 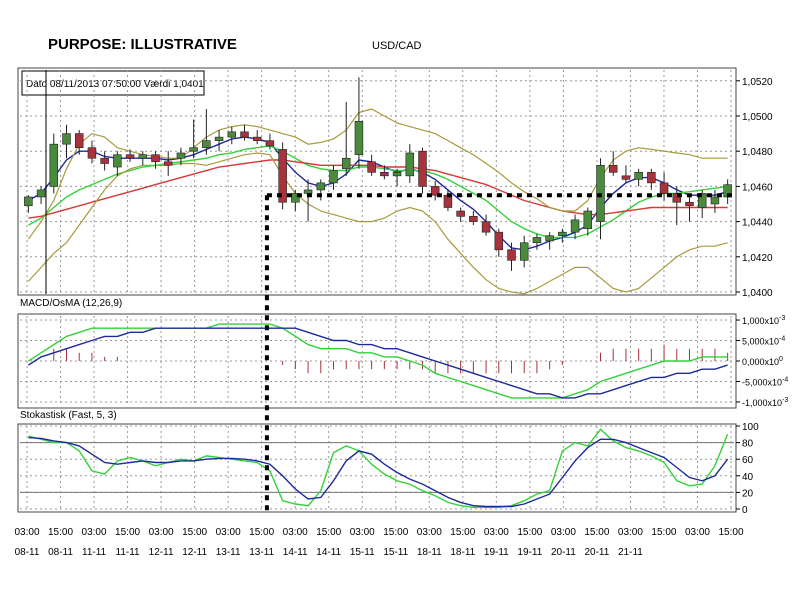 What do you see at coordinates (68, 415) in the screenshot?
I see `stoch-panel-title: Stokastisk (Fast, 5, 3)` at bounding box center [68, 415].